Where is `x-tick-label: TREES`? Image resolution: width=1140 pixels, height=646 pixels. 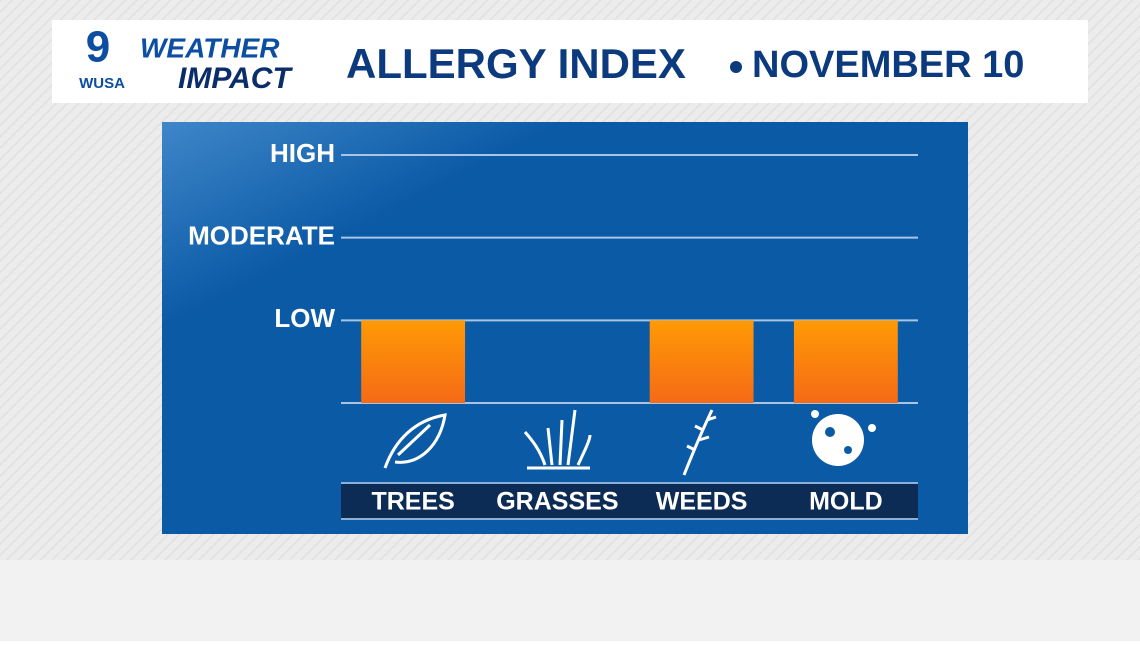 x-tick-label: TREES is located at coordinates (412, 502).